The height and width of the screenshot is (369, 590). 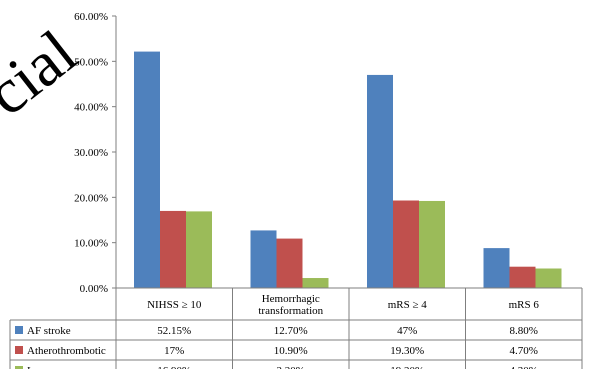 What do you see at coordinates (66, 351) in the screenshot?
I see `legend-label: Atherothrombotic` at bounding box center [66, 351].